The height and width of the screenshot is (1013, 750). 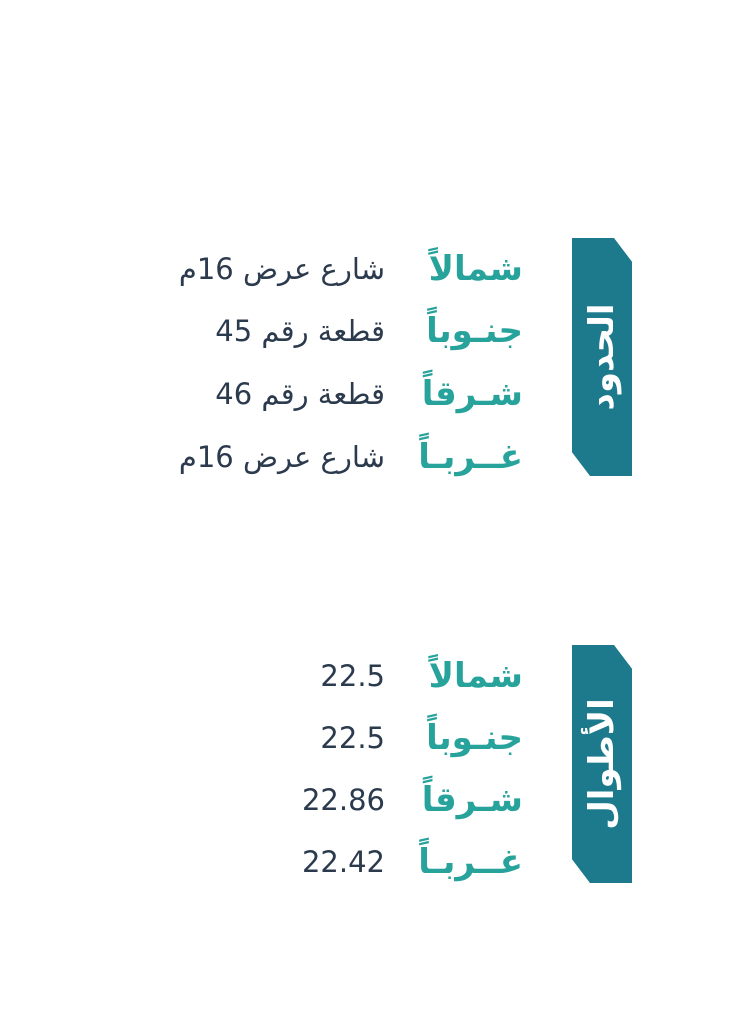 I want to click on lengths-tab: الأطوال, so click(x=602, y=764).